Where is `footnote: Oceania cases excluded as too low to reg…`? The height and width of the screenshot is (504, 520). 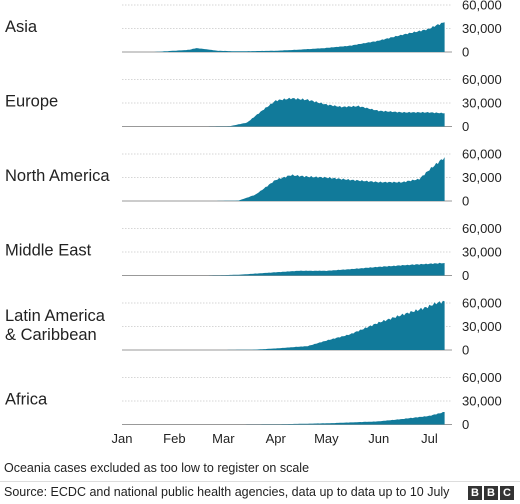
footnote: Oceania cases excluded as too low to reg… is located at coordinates (157, 468).